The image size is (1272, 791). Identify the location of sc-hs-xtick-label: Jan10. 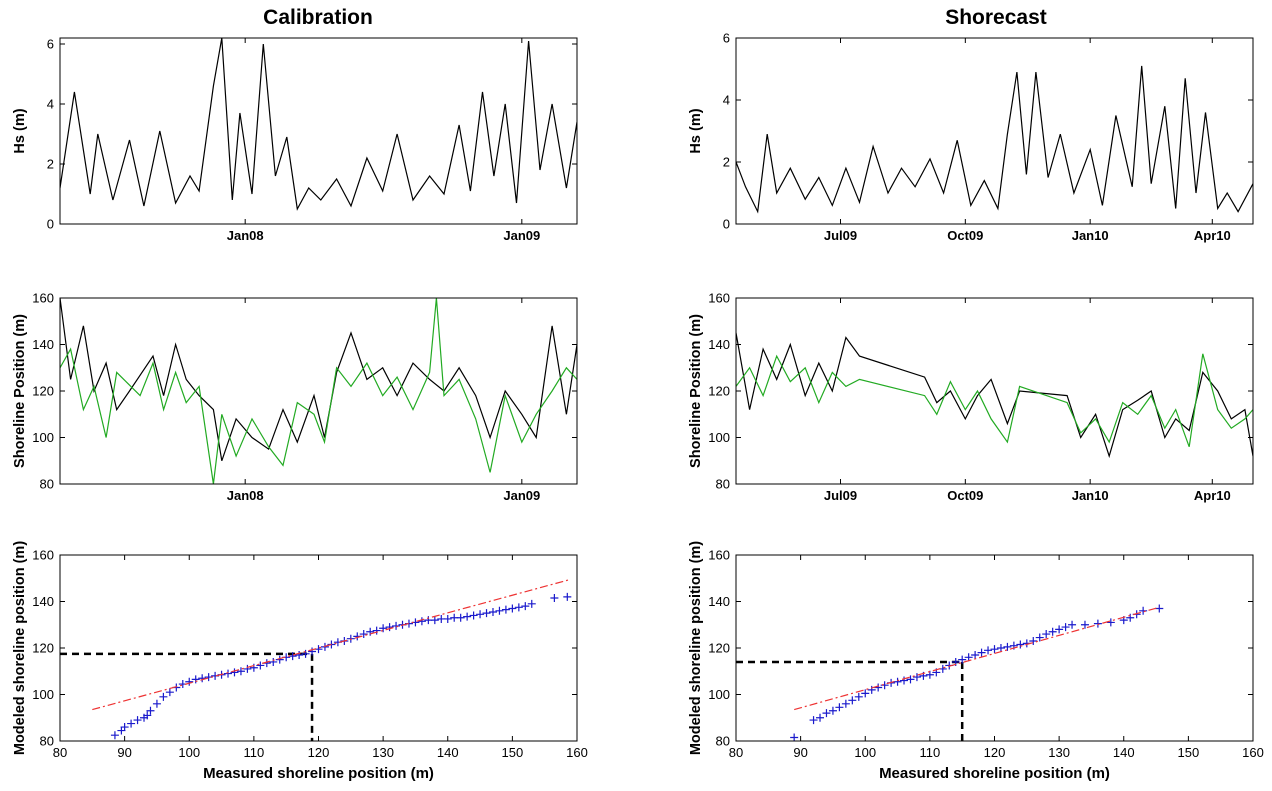
(1090, 235).